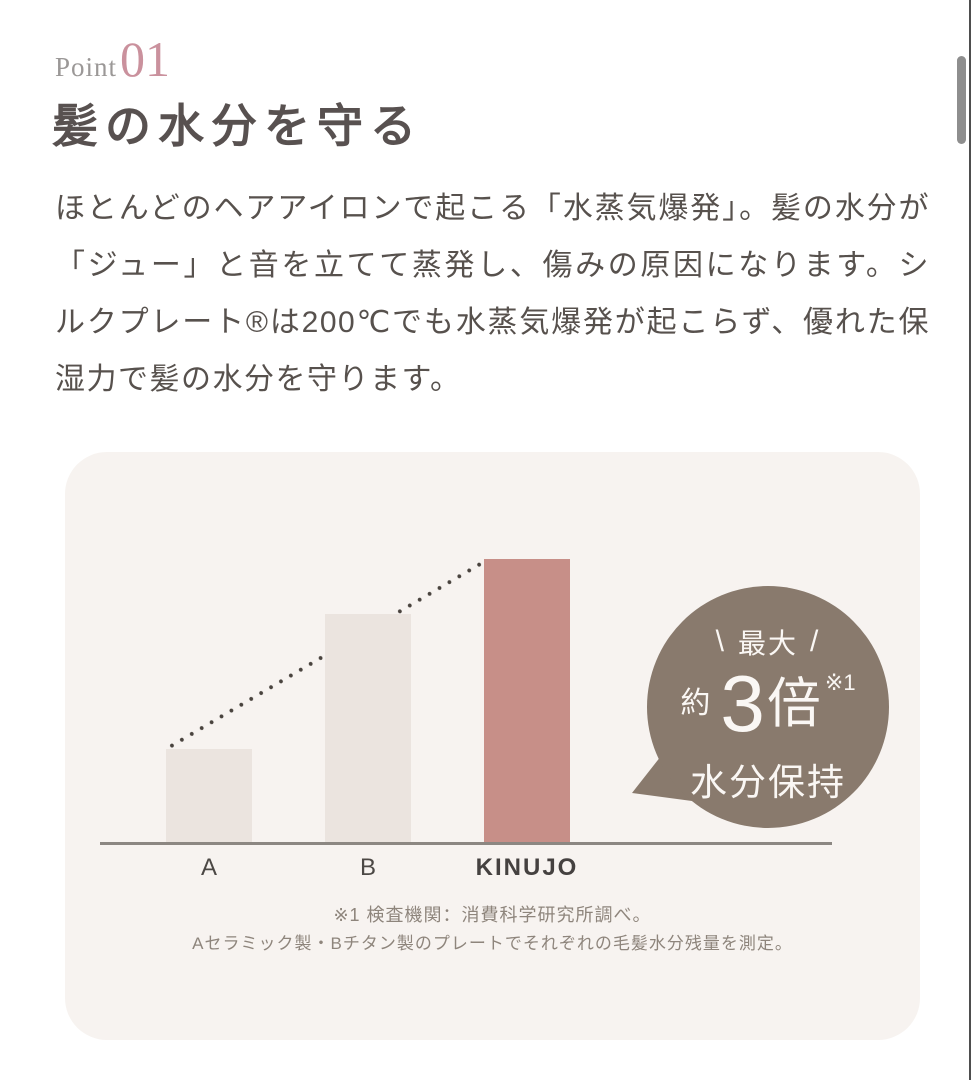  What do you see at coordinates (695, 703) in the screenshot?
I see `bubble-approx: 約` at bounding box center [695, 703].